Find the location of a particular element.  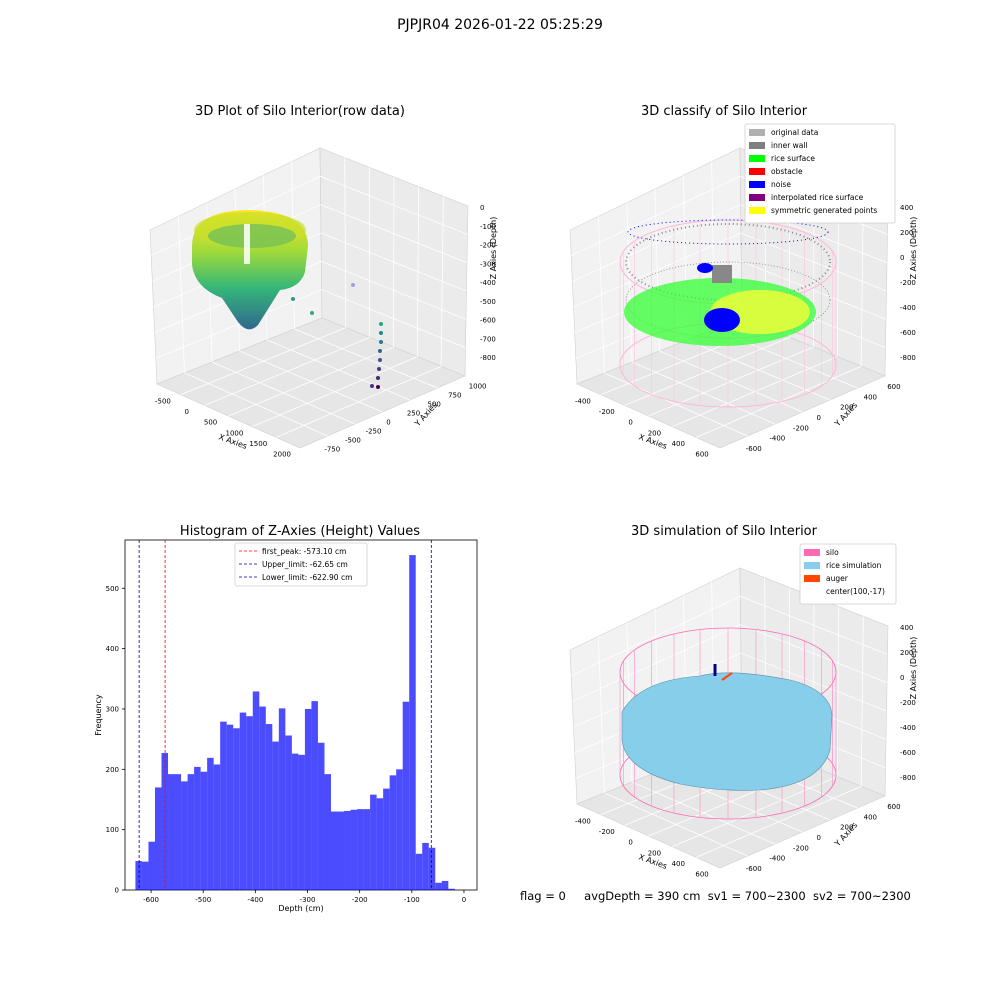

p4-zlabel: Z Axies (Depth) is located at coordinates (913, 668).